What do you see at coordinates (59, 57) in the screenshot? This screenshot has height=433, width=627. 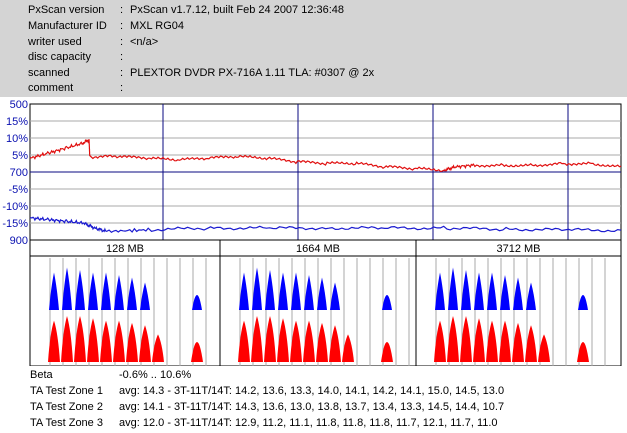 I see `info-key: disc capacity` at bounding box center [59, 57].